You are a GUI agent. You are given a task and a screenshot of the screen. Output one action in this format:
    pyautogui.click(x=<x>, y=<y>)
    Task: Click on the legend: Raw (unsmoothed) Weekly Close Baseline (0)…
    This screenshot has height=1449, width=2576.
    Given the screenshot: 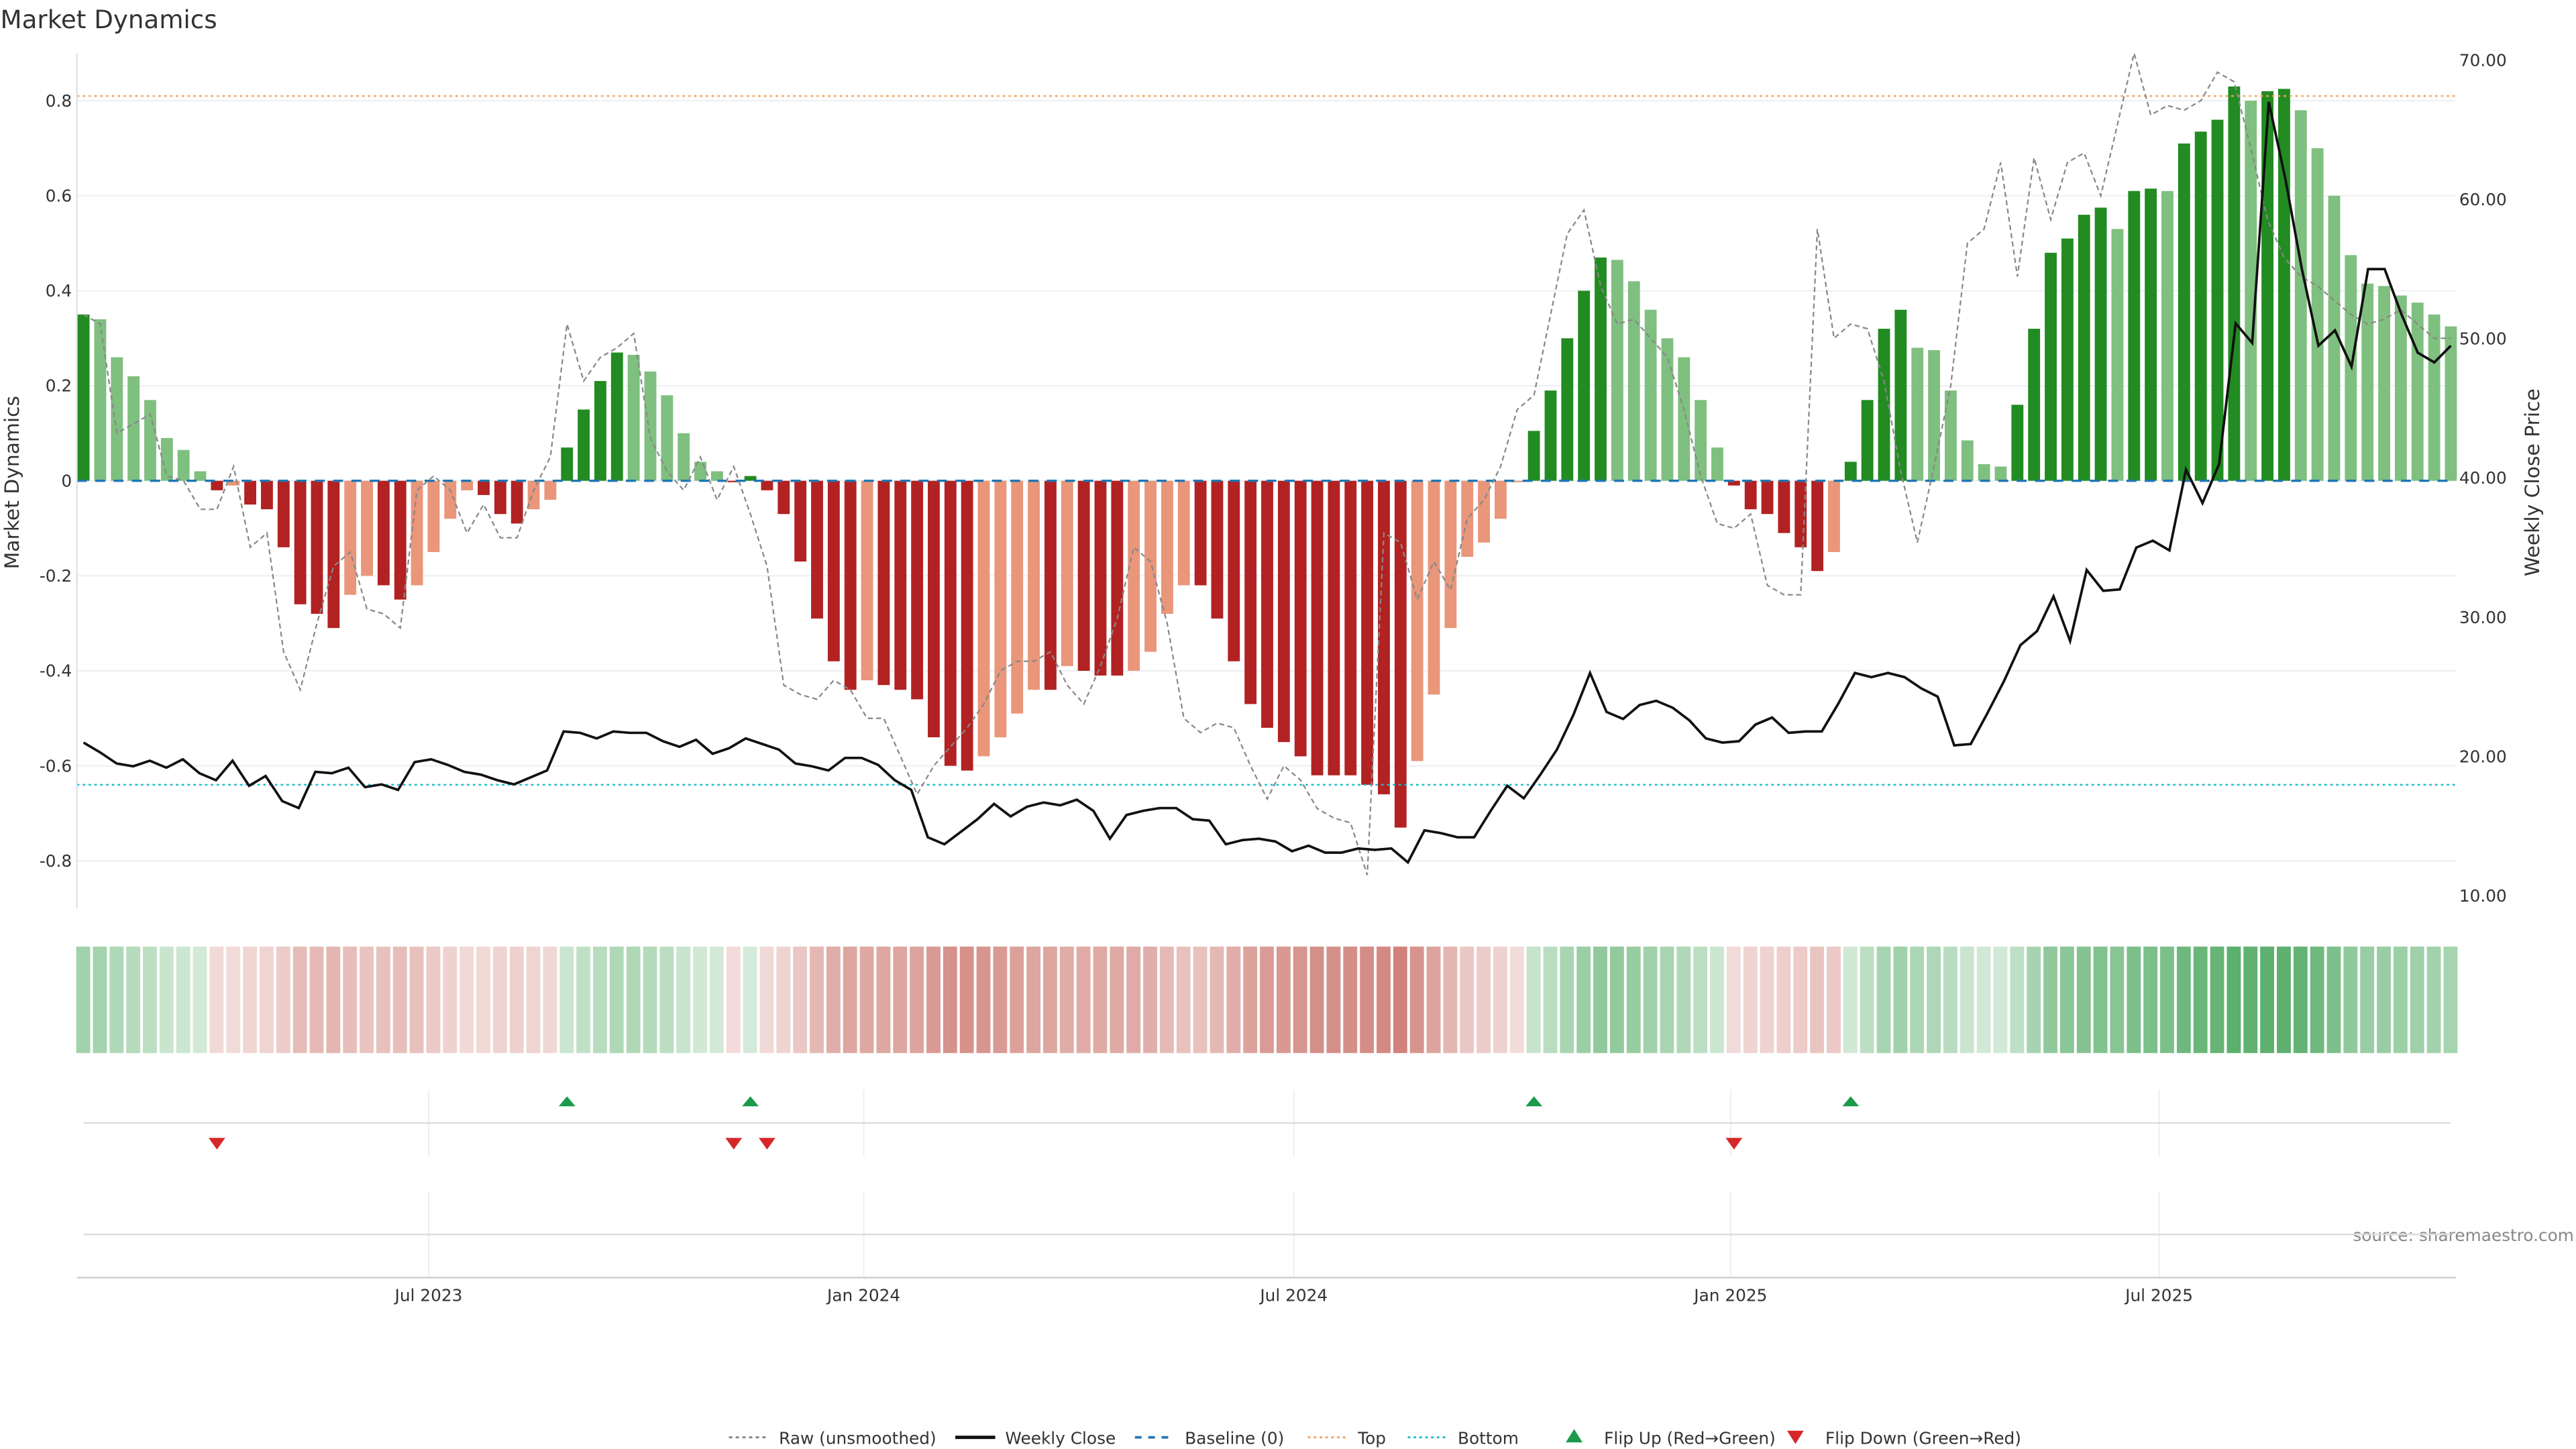 What is the action you would take?
    pyautogui.click(x=1375, y=1438)
    